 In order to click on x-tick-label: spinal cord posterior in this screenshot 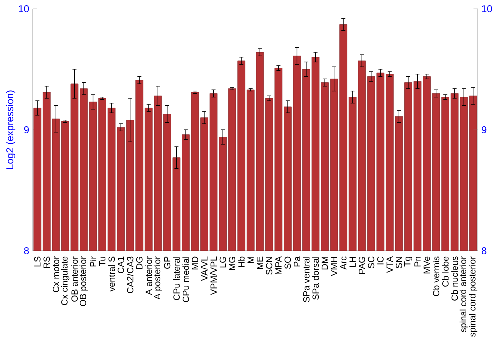, I will do `click(473, 296)`.